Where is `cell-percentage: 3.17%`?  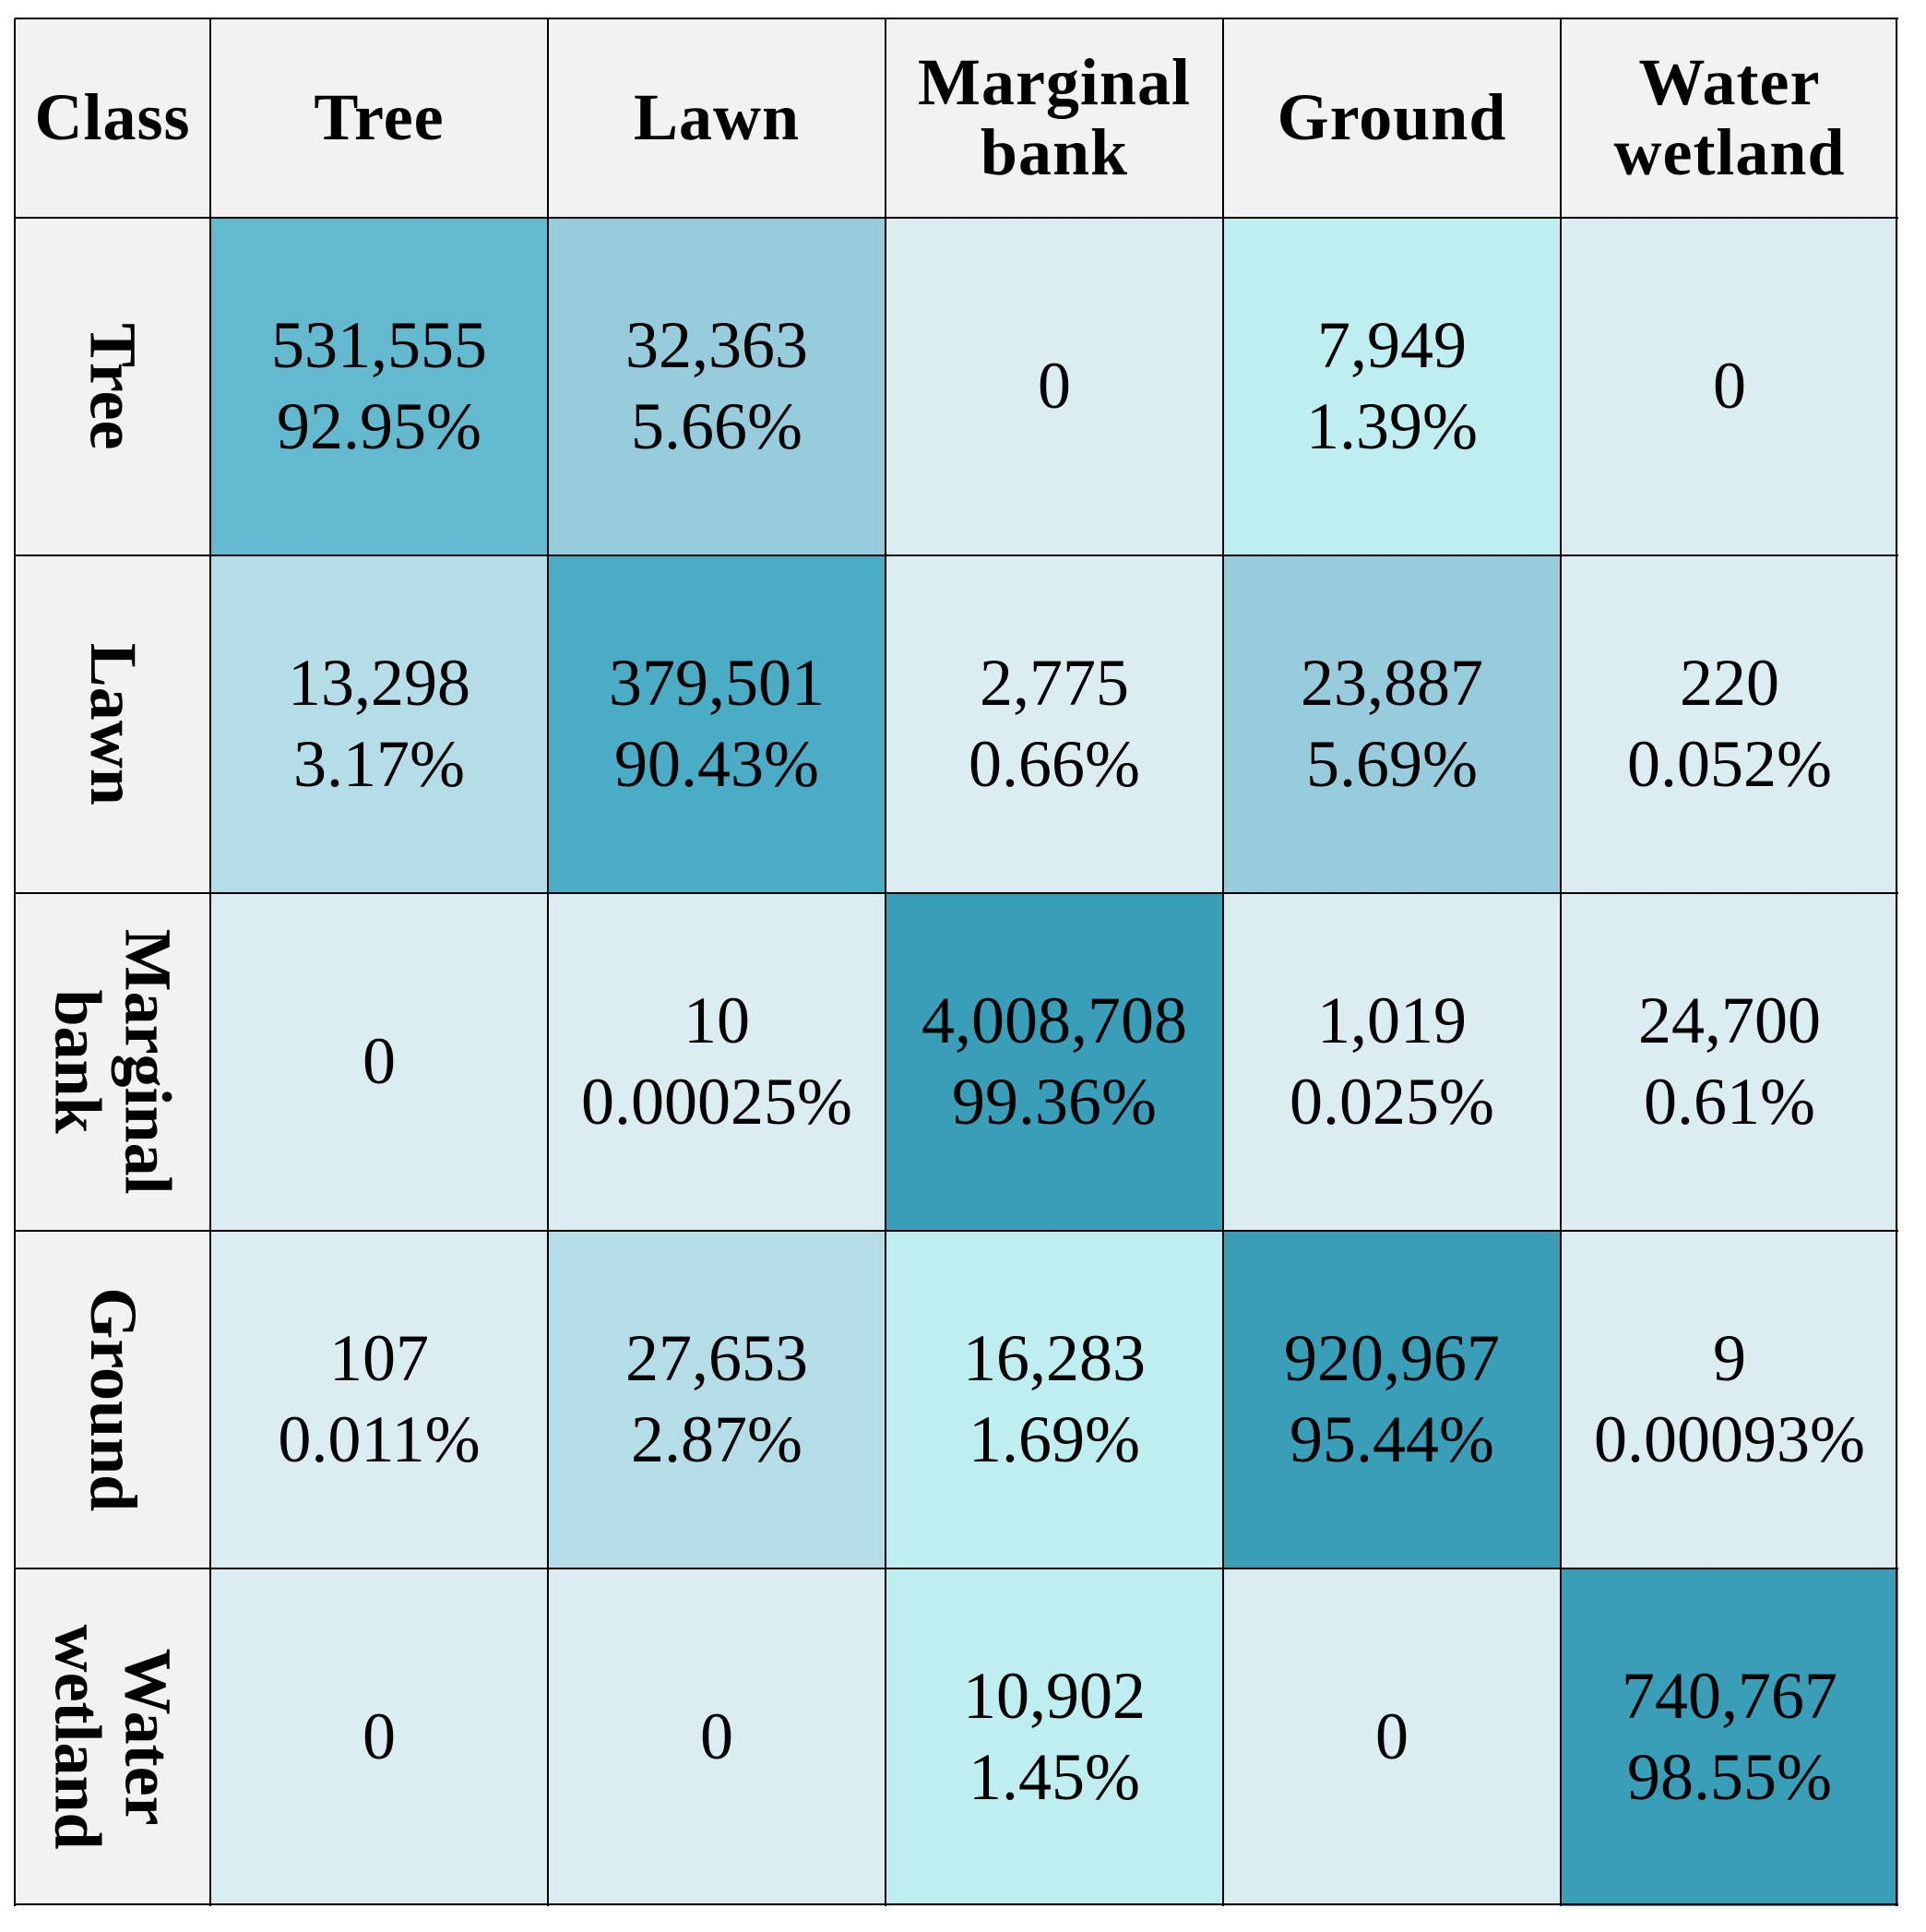
cell-percentage: 3.17% is located at coordinates (379, 764).